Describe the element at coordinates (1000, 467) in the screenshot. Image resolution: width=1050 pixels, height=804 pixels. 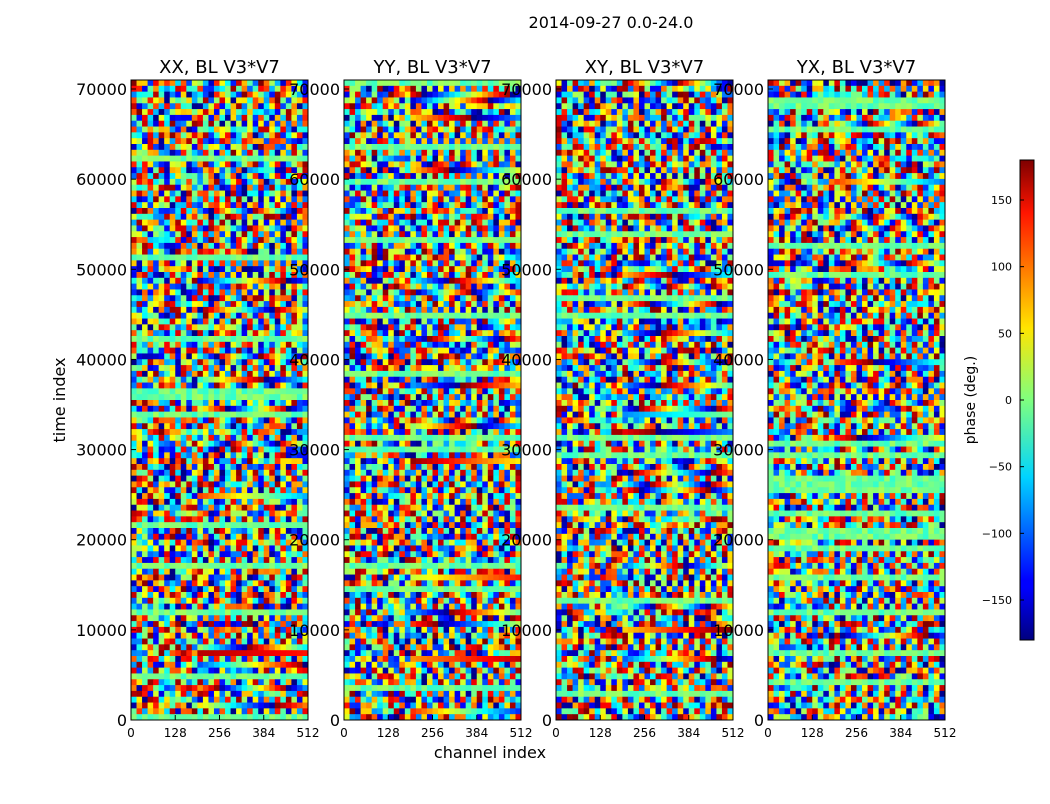
I see `colorbar-tick-label: −50` at that location.